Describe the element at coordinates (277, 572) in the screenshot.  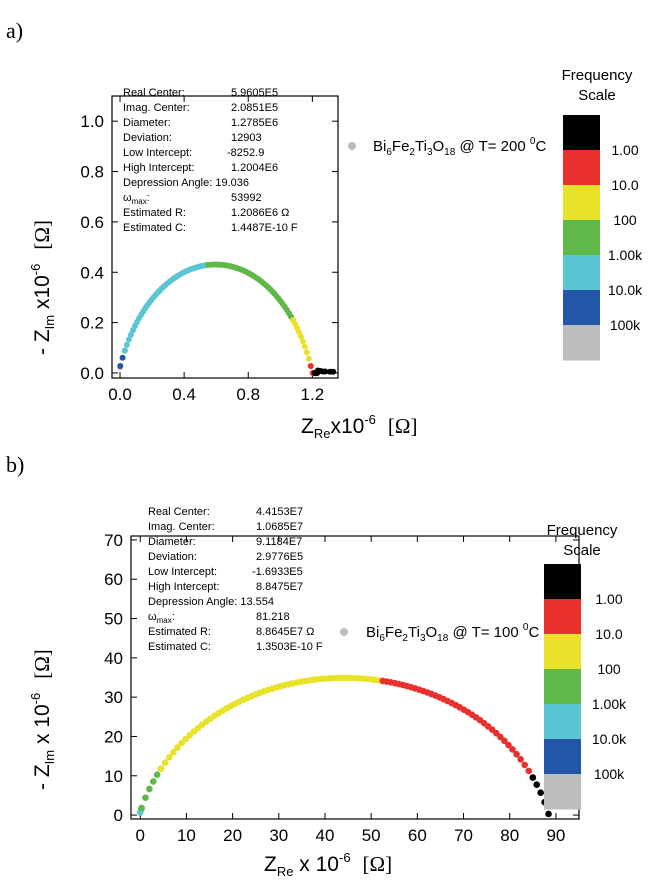
I see `fit-low-intercept-value: -1.6933E5` at that location.